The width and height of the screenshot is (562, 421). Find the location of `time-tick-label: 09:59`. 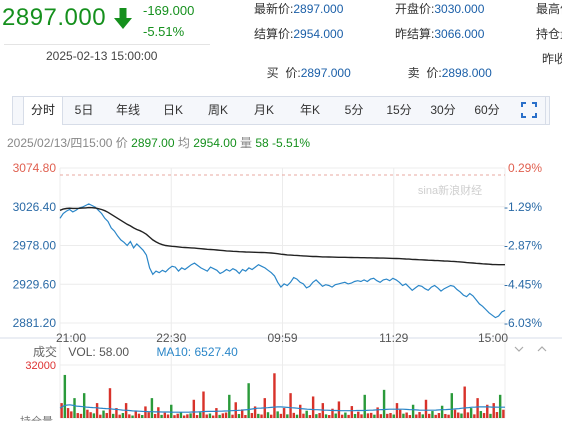

time-tick-label: 09:59 is located at coordinates (282, 338).